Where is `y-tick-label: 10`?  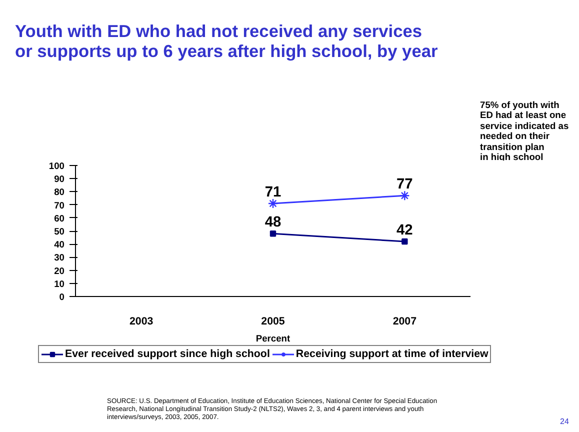
y-tick-label: 10 is located at coordinates (59, 283).